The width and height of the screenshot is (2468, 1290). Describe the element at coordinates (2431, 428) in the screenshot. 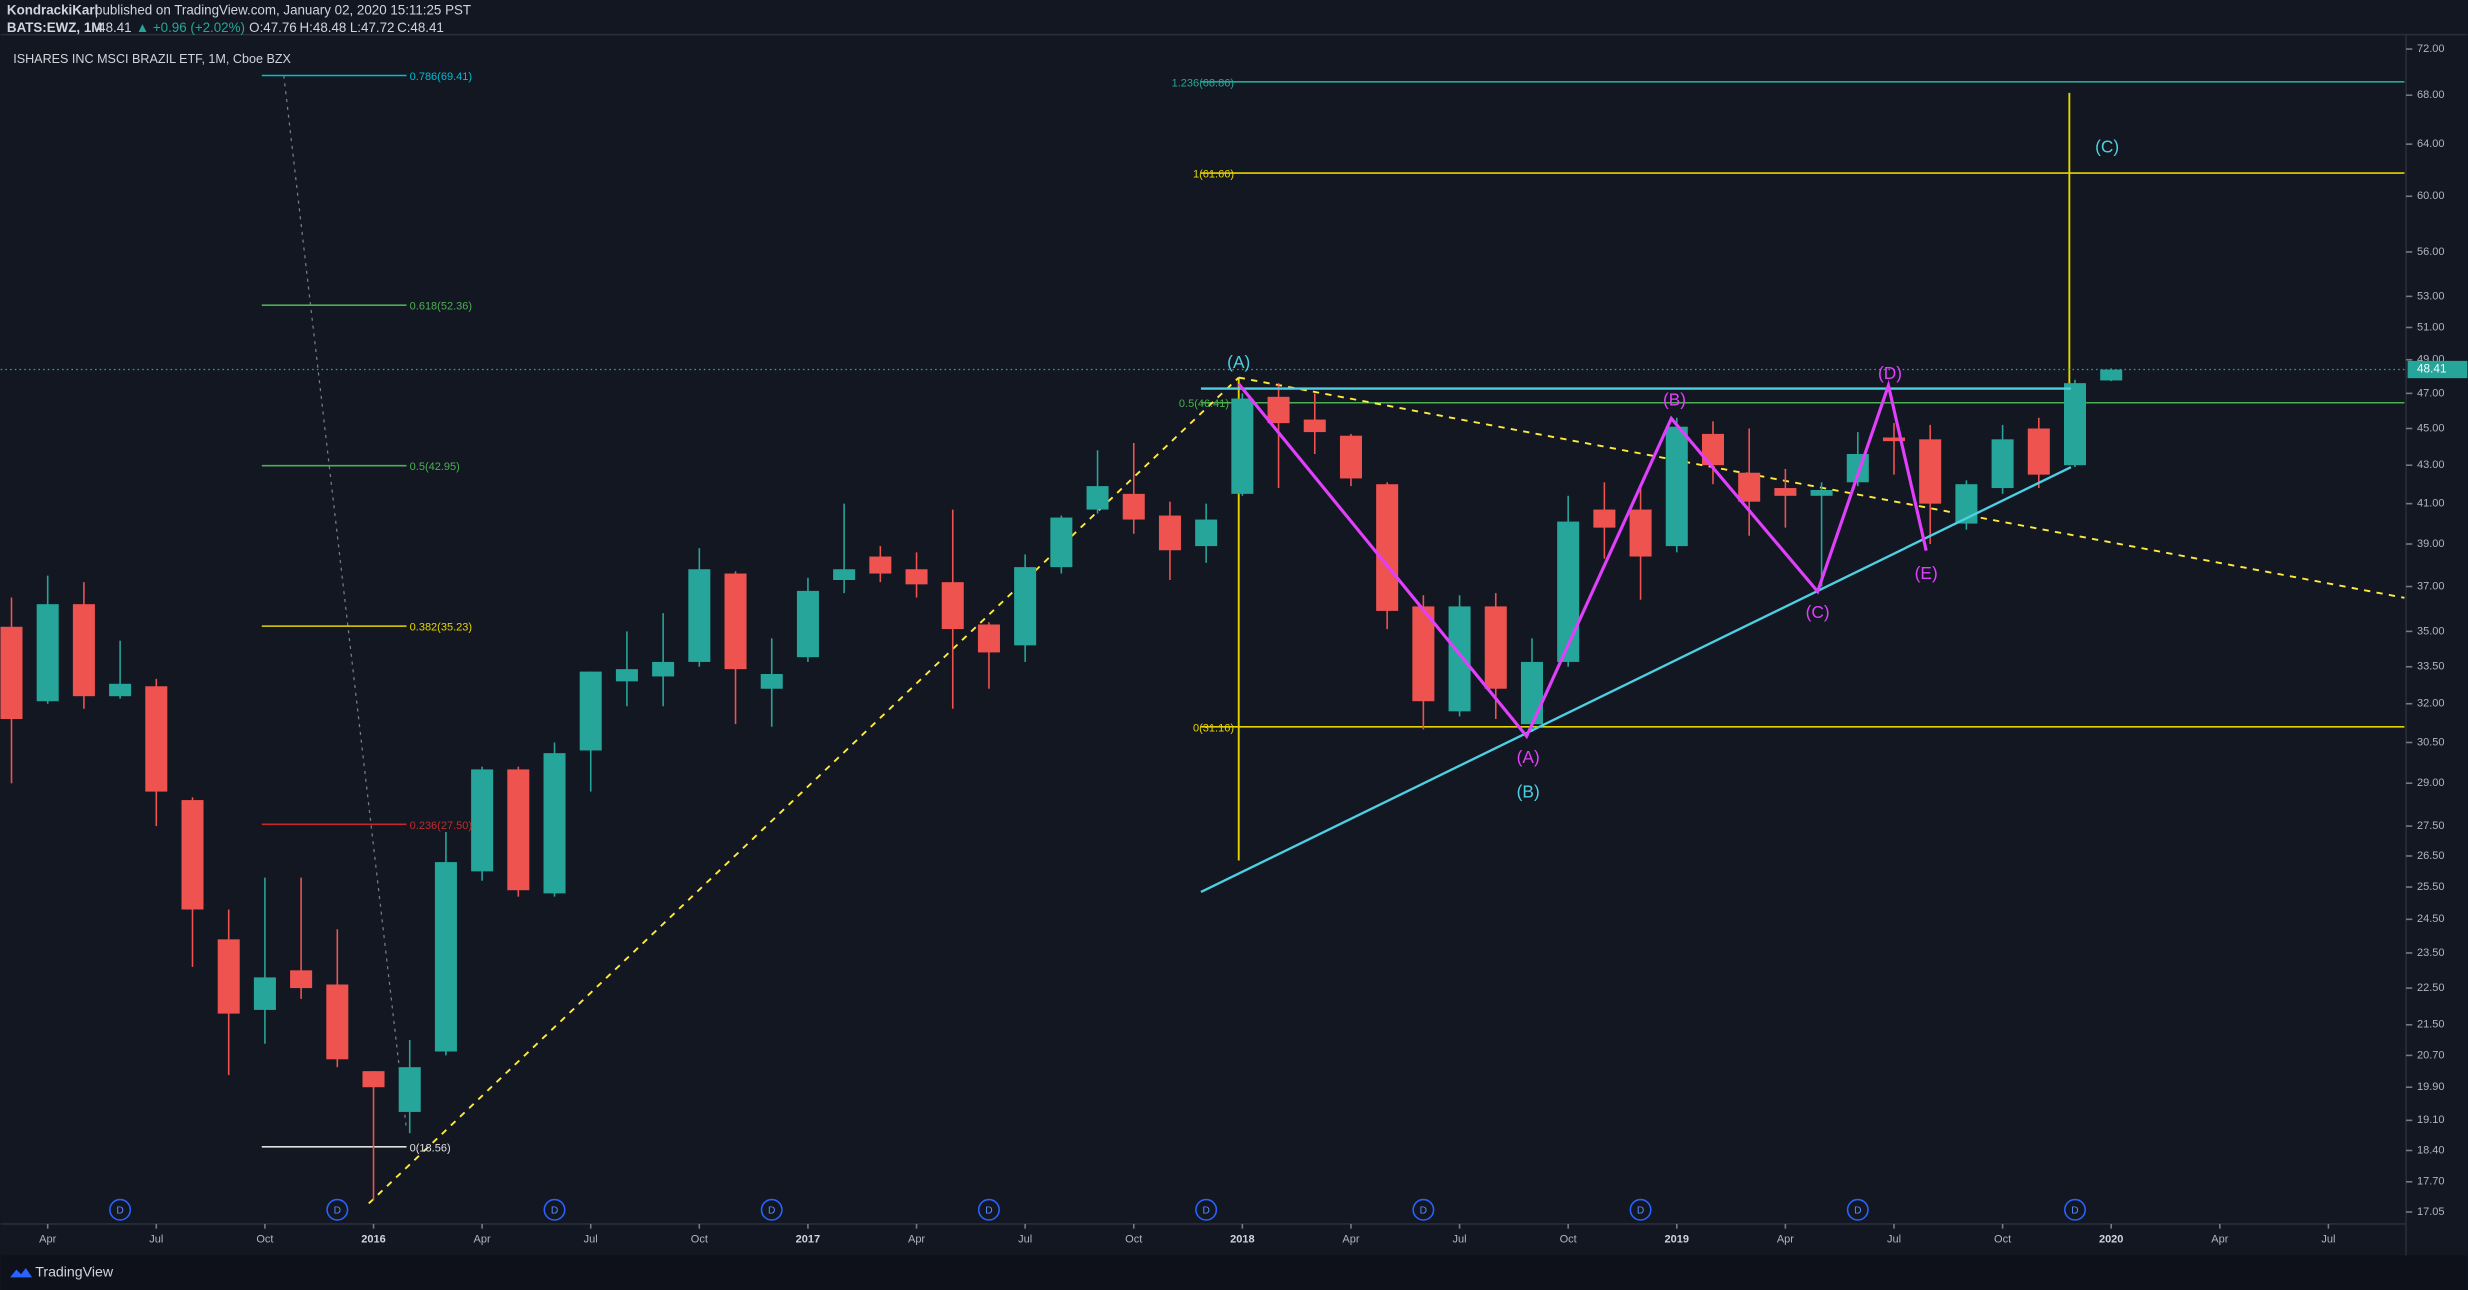

I see `y-tick-label: 45.00` at that location.